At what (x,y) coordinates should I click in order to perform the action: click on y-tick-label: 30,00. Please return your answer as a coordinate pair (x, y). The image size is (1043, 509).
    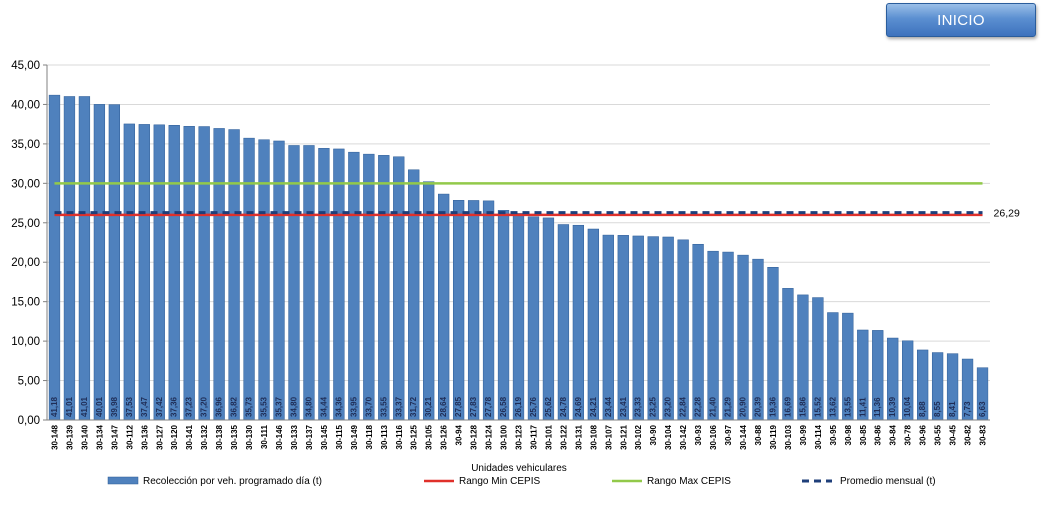
    Looking at the image, I should click on (25, 184).